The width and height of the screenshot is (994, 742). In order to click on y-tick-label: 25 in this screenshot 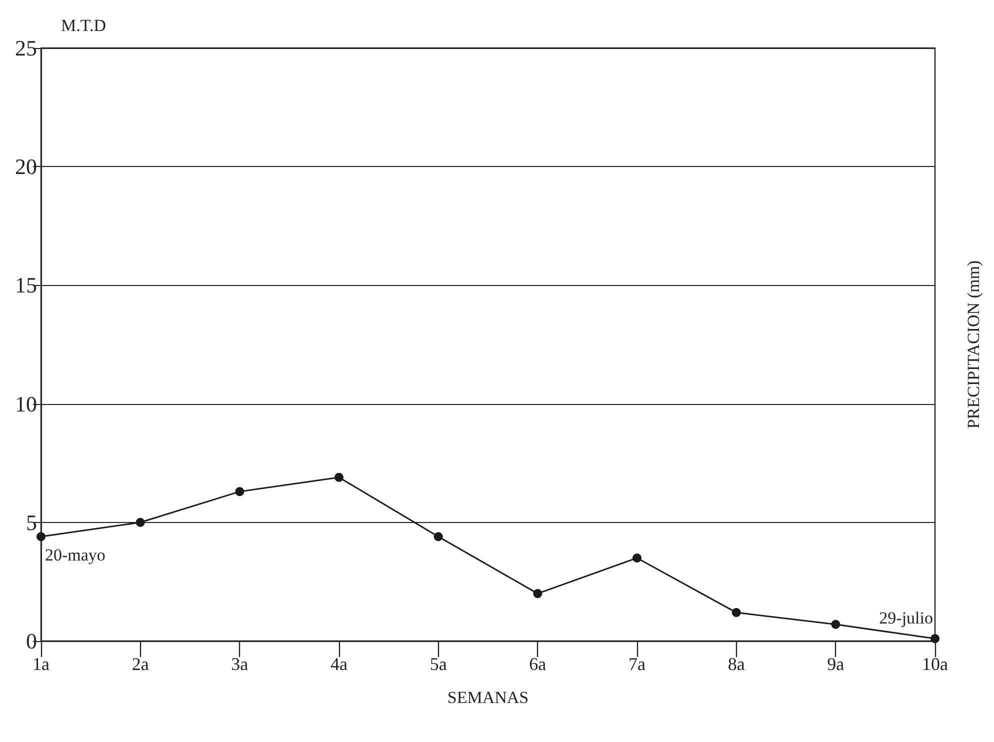, I will do `click(26, 48)`.